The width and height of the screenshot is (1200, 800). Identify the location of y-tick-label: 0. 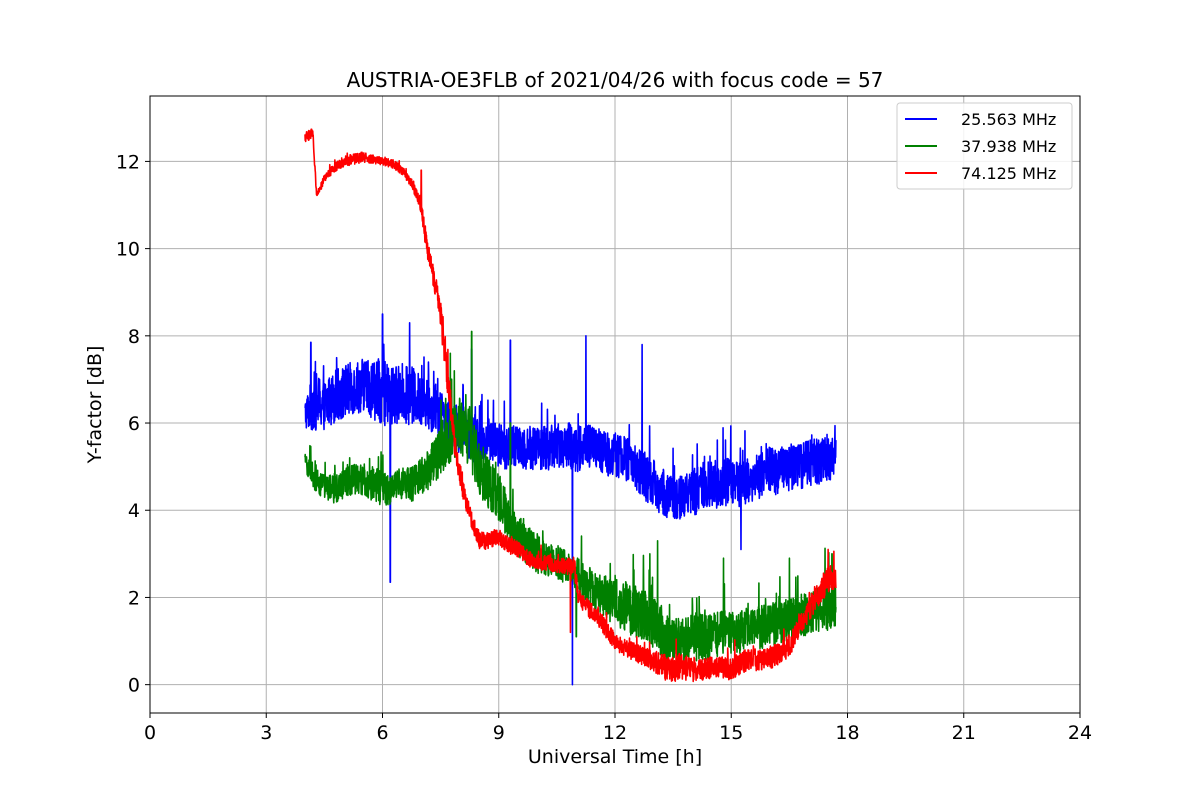
(134, 686).